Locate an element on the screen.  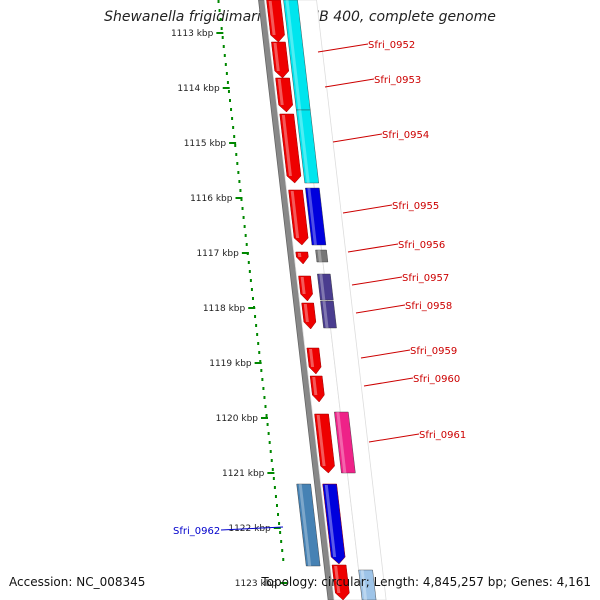
gene-label: Sfri_0960 is located at coordinates (436, 379).